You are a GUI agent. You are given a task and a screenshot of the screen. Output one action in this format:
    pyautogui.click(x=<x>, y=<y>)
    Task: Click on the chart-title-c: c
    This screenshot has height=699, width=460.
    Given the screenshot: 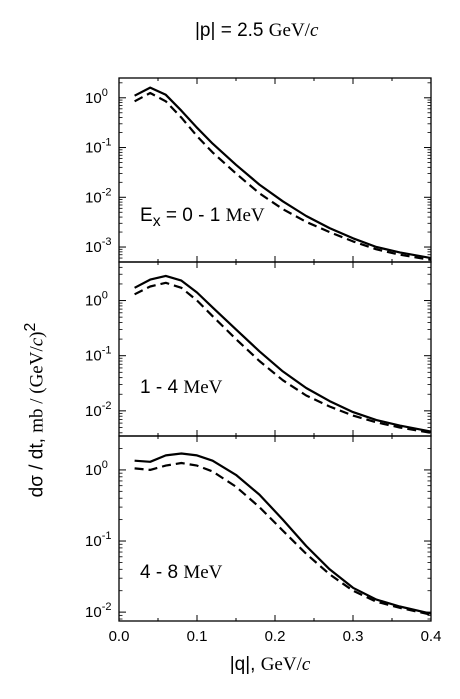 What is the action you would take?
    pyautogui.click(x=314, y=30)
    